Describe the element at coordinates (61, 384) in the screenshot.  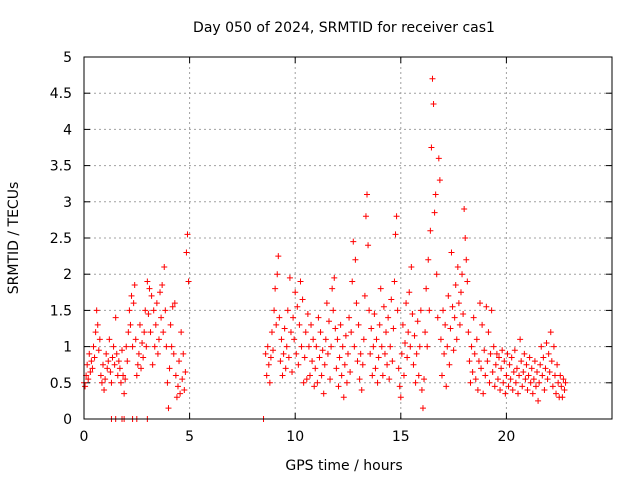
I see `y-tick-label: 0.5` at that location.